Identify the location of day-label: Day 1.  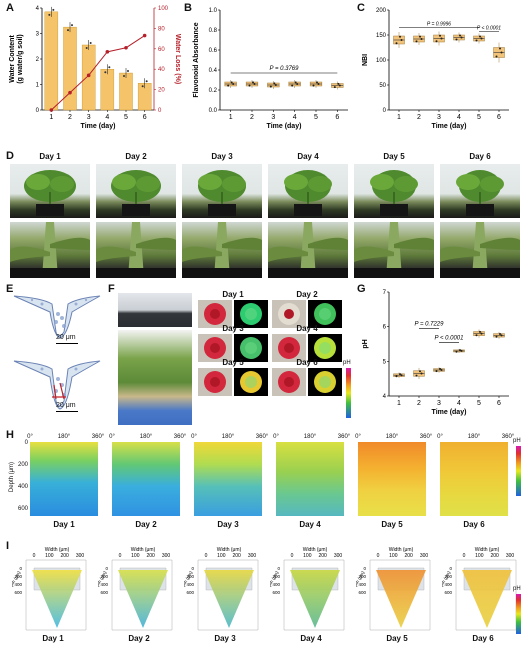
(50, 156).